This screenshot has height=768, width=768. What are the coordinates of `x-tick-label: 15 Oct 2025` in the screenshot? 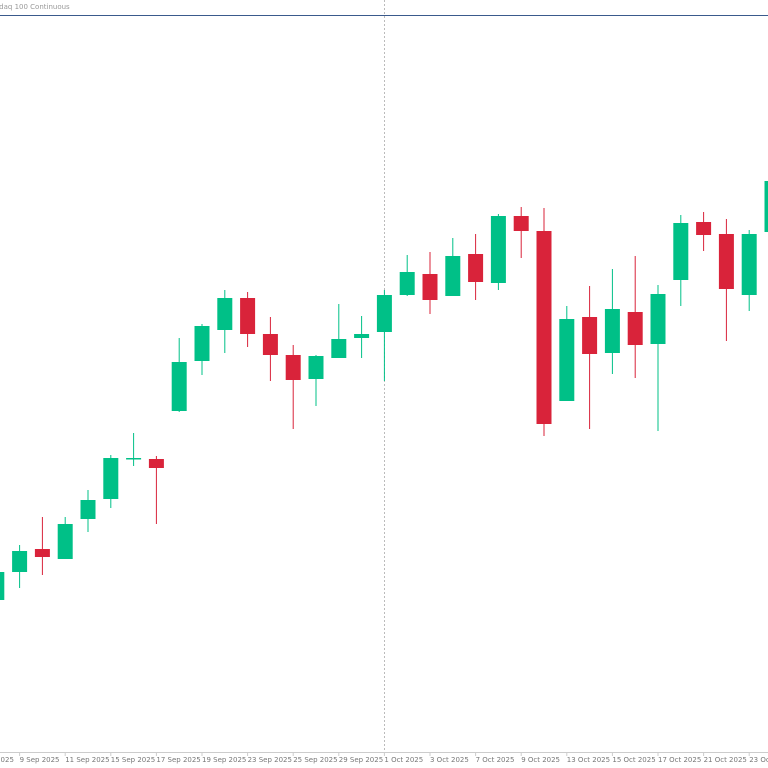 It's located at (633, 760).